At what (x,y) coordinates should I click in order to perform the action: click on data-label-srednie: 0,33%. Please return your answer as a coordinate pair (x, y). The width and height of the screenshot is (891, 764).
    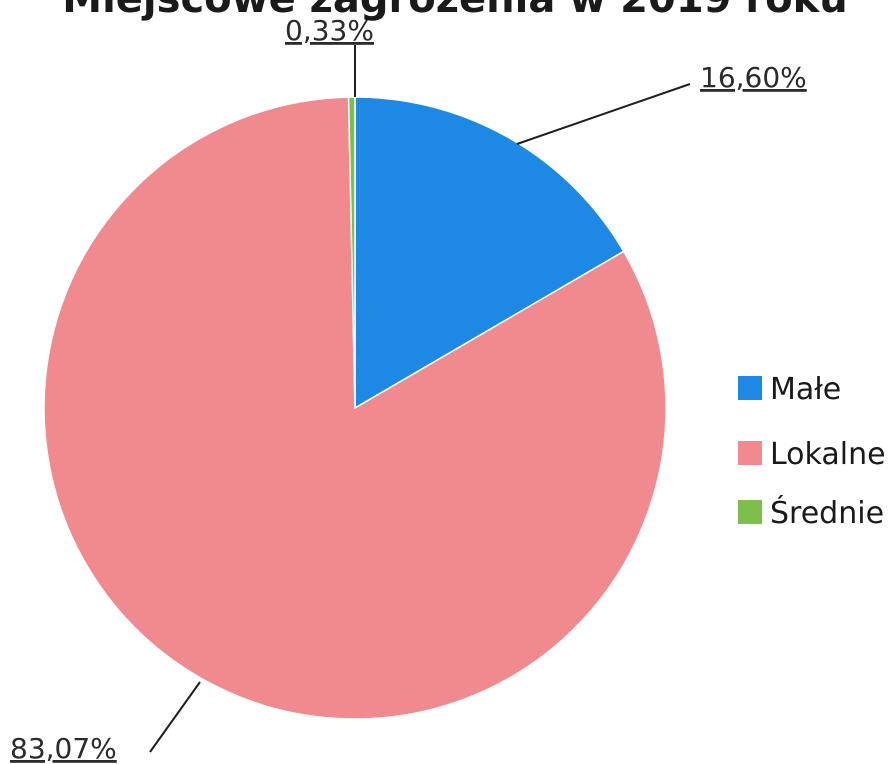
    Looking at the image, I should click on (329, 30).